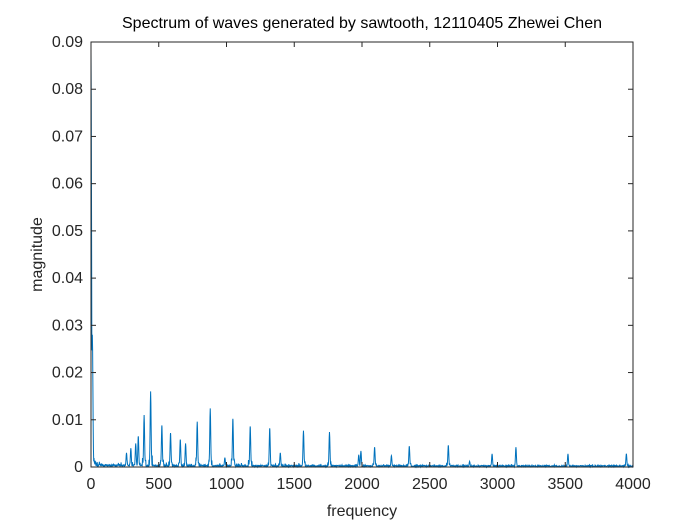 The height and width of the screenshot is (525, 700). I want to click on y-tick-label: 0.03, so click(67, 325).